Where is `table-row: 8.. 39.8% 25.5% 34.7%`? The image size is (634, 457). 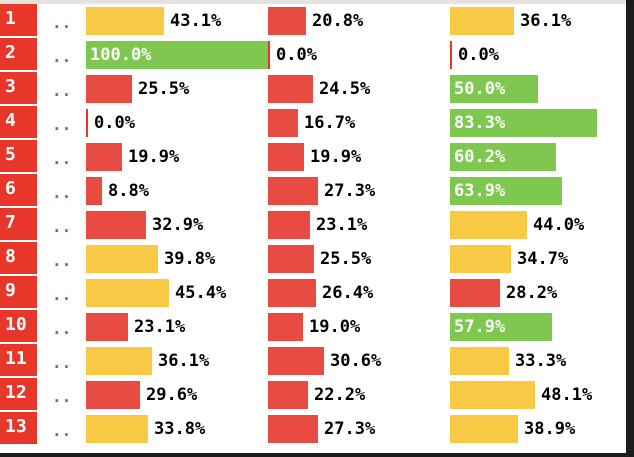
table-row: 8.. 39.8% 25.5% 34.7% is located at coordinates (313, 258).